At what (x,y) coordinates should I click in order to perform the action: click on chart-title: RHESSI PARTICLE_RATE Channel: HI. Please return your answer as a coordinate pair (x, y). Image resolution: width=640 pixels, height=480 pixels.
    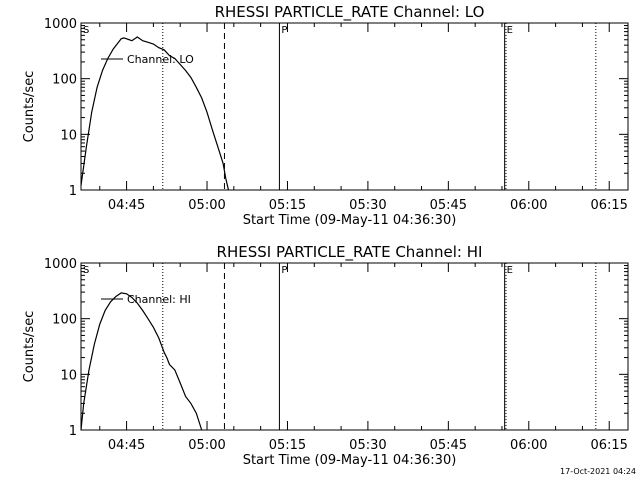
    Looking at the image, I should click on (350, 252).